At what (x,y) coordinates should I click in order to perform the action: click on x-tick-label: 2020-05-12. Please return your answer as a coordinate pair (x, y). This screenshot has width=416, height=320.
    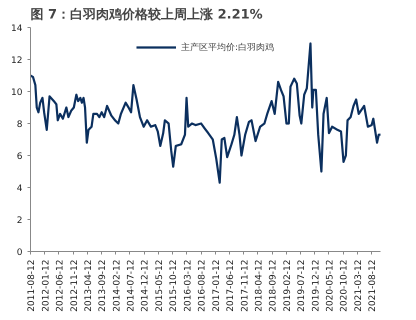
    Looking at the image, I should click on (330, 285).